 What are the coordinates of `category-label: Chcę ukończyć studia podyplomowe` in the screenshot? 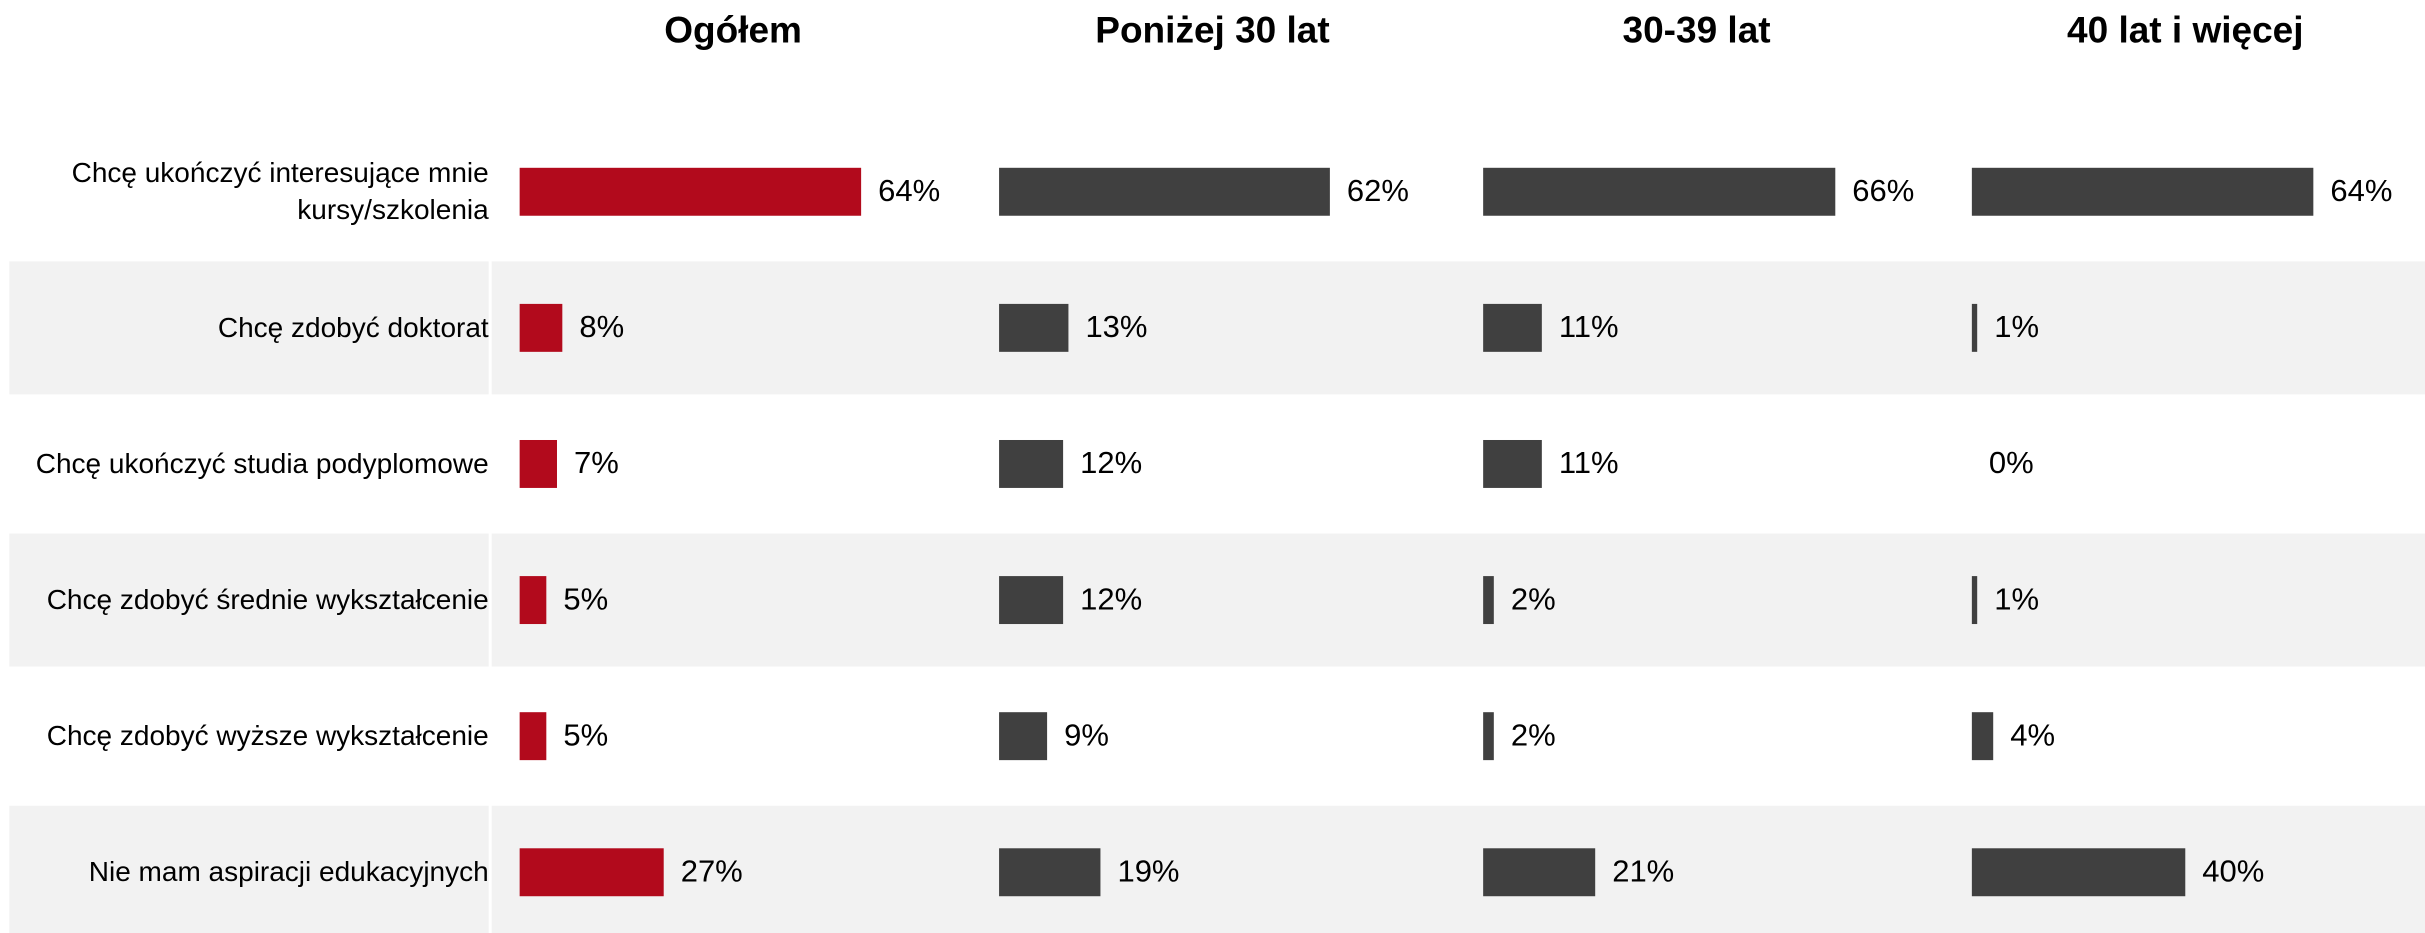 It's located at (262, 463).